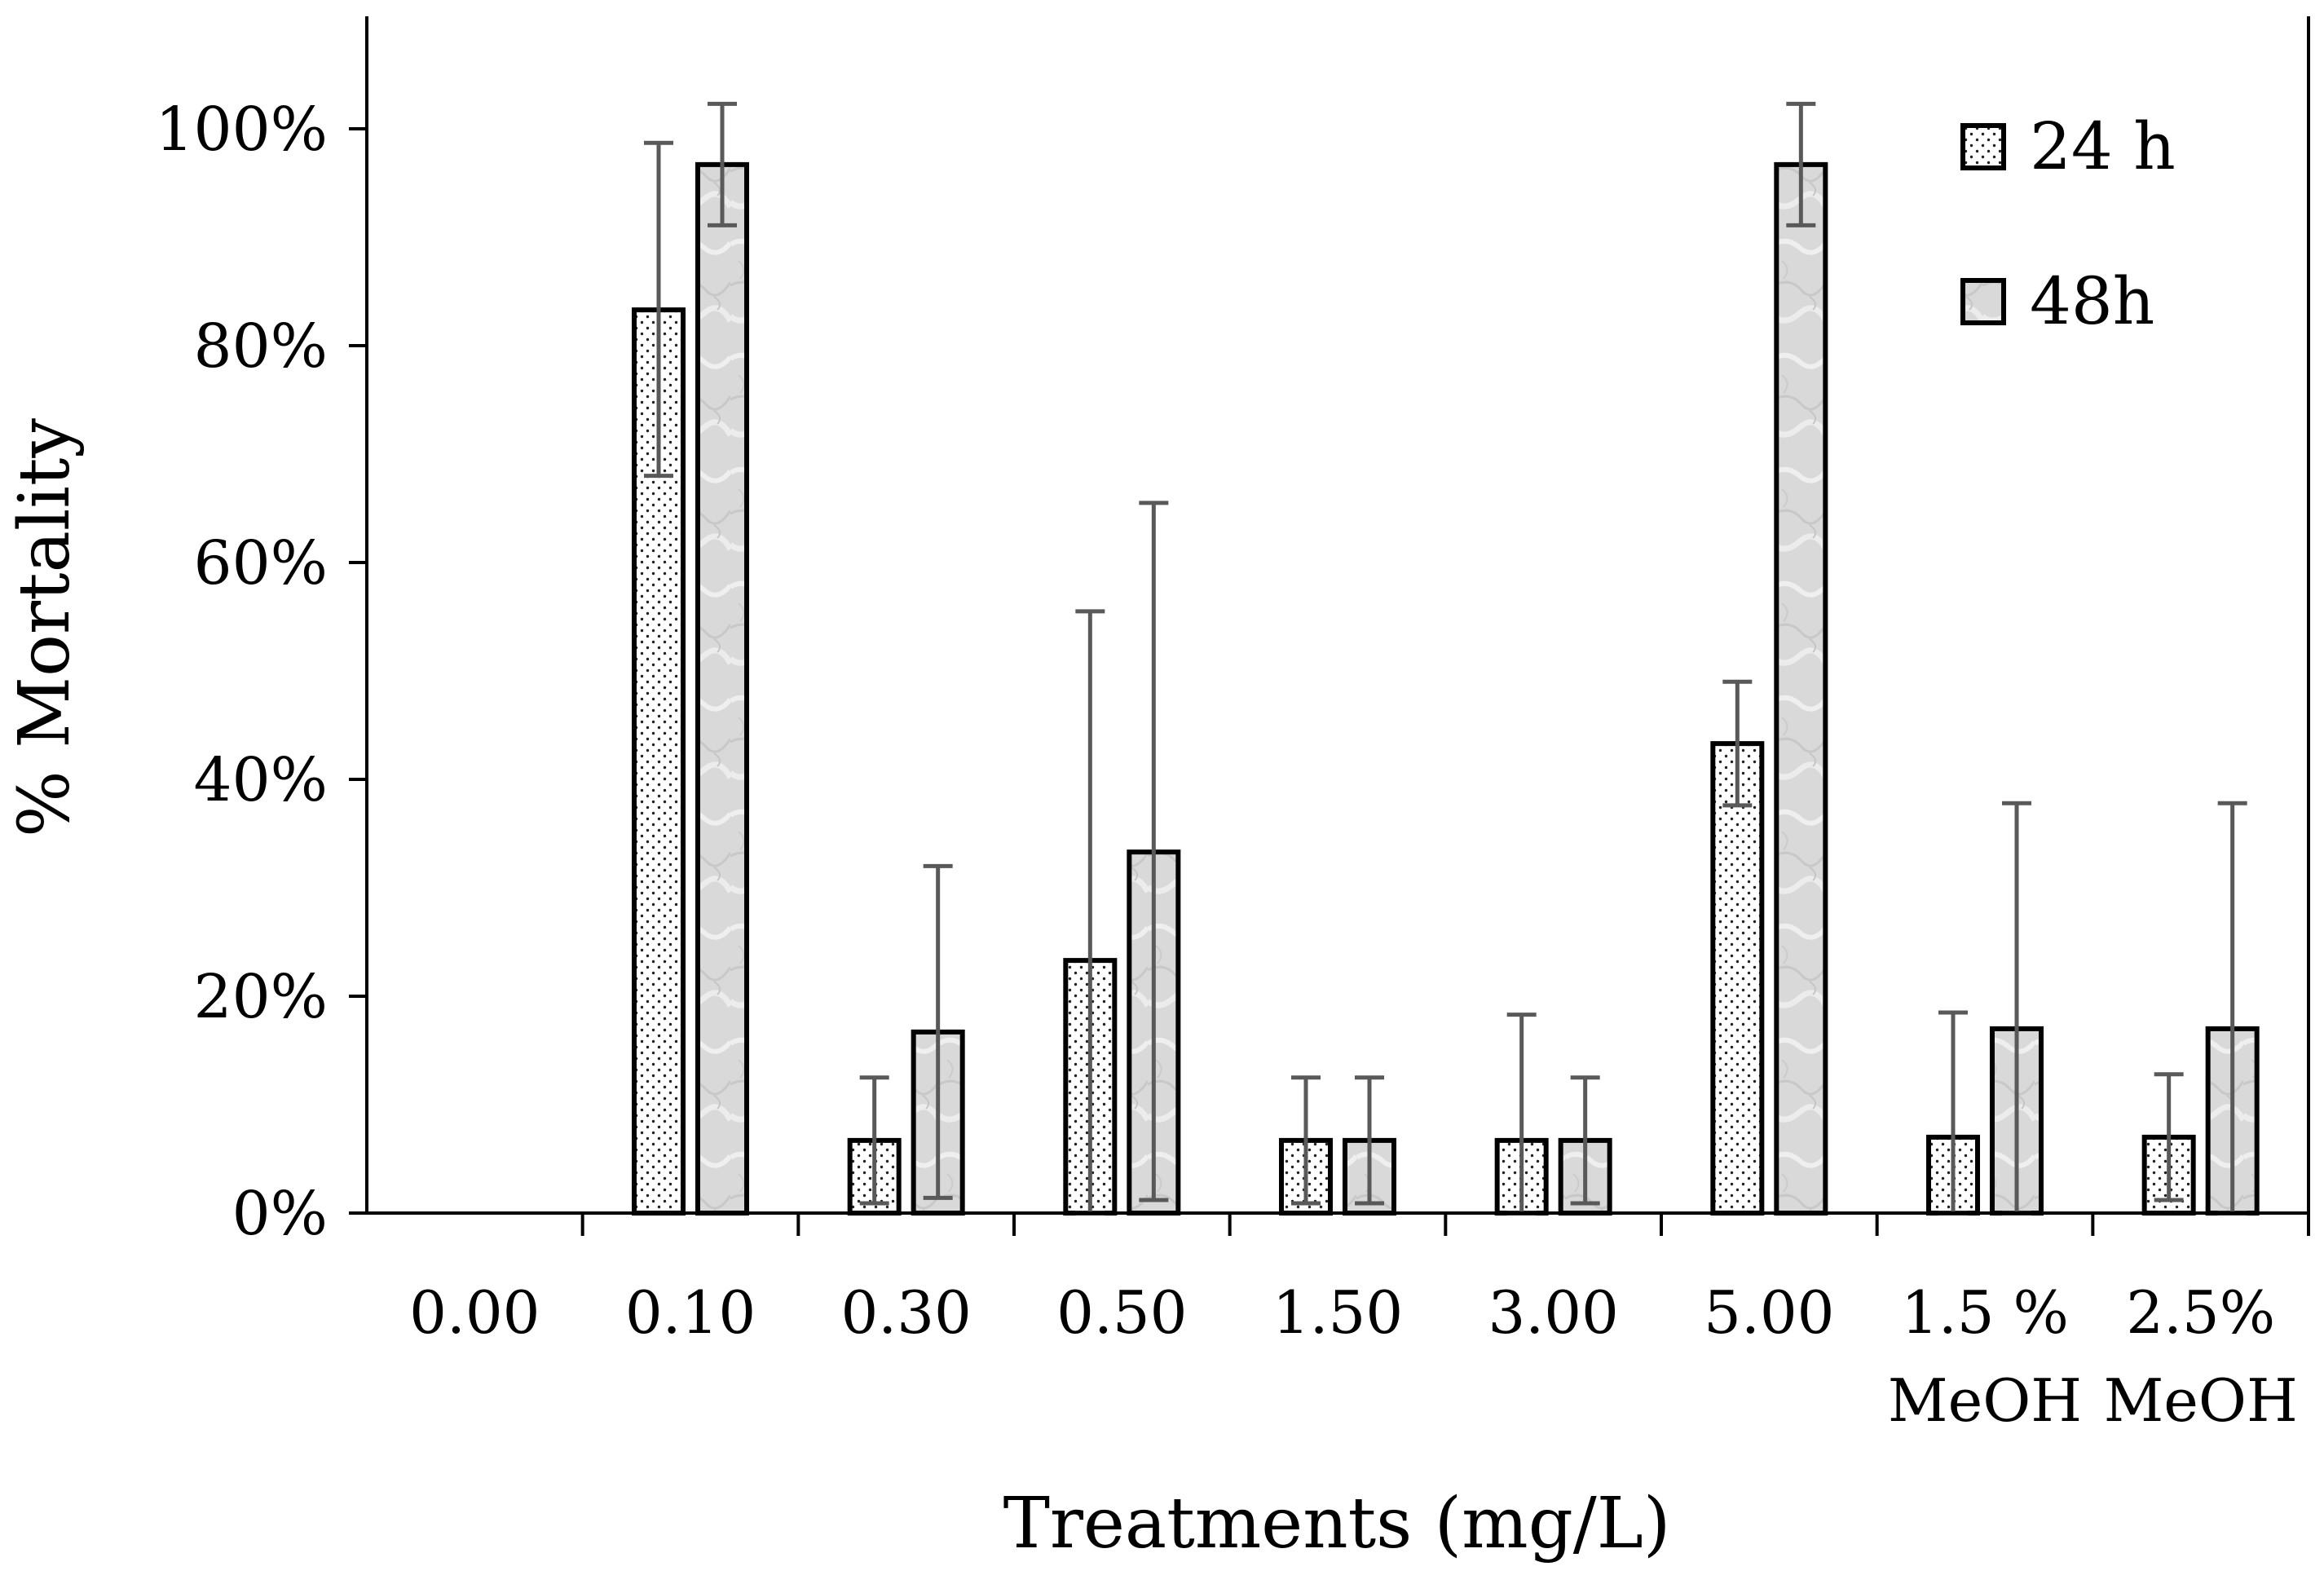 Image resolution: width=2324 pixels, height=1584 pixels. What do you see at coordinates (45, 627) in the screenshot?
I see `y-axis-title: % Mortality` at bounding box center [45, 627].